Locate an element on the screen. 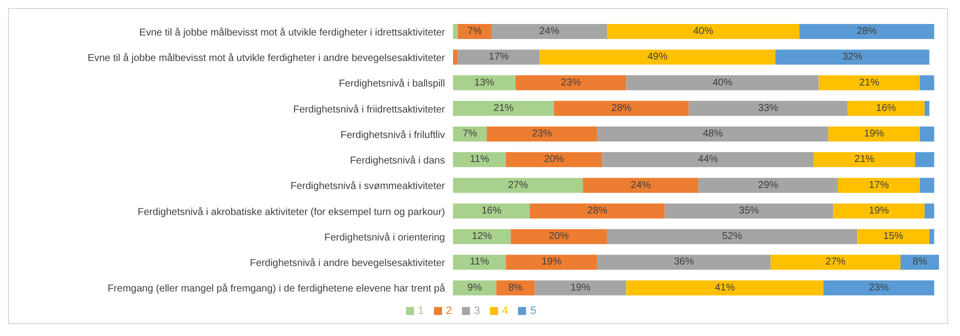  legend-label: 5 is located at coordinates (533, 311).